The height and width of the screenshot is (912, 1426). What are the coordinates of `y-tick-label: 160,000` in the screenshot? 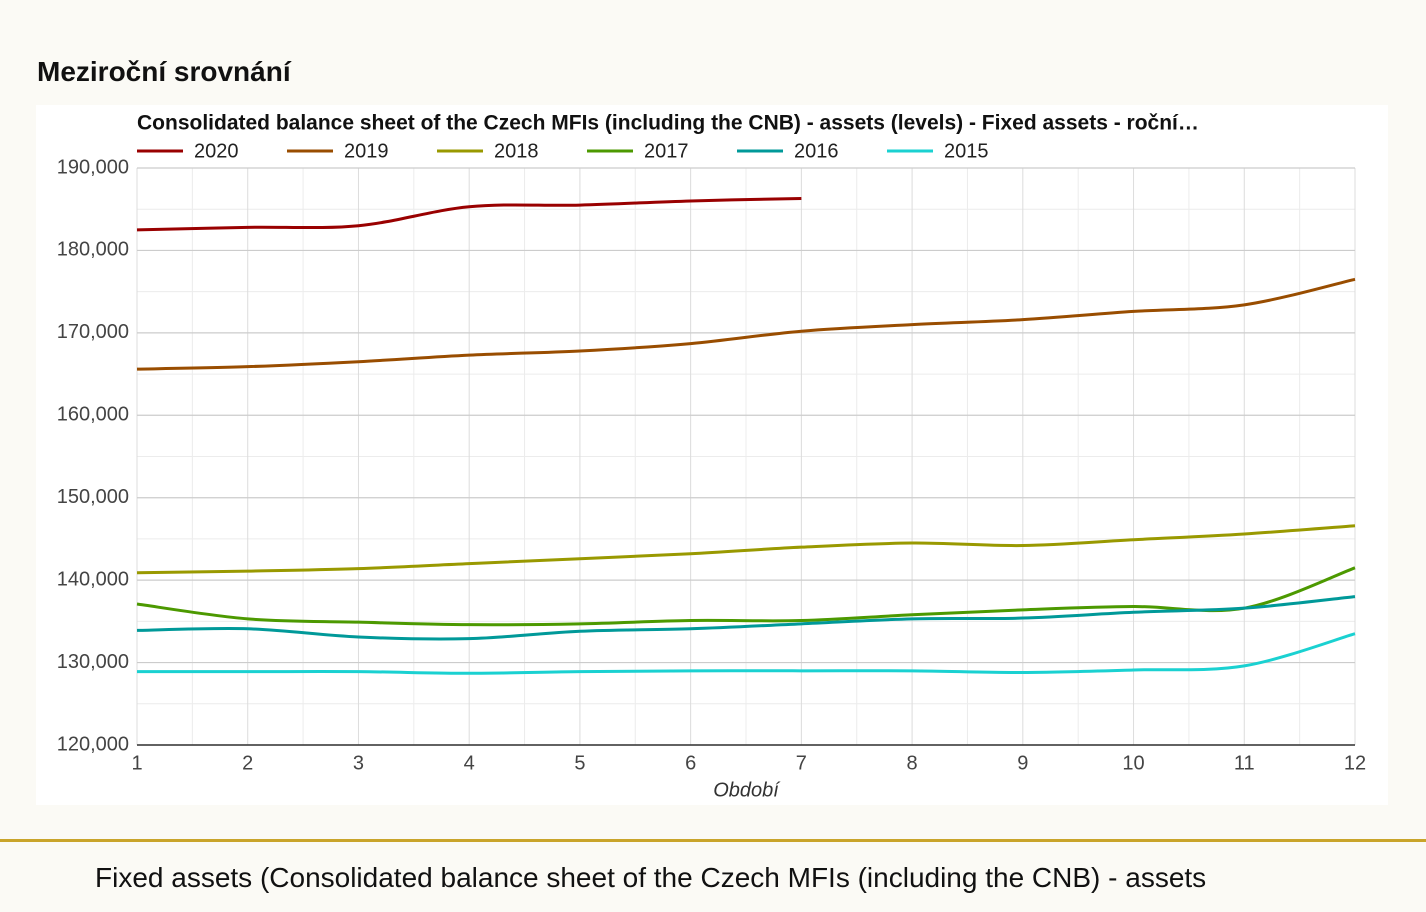 It's located at (93, 415).